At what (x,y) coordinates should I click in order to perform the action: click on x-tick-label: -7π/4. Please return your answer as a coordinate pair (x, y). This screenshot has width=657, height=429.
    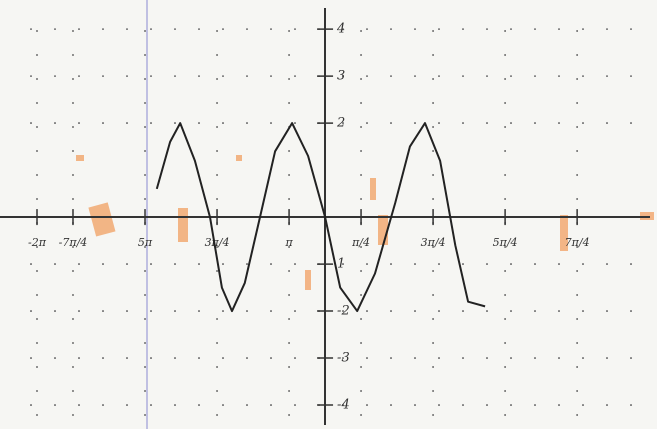
    Looking at the image, I should click on (73, 242).